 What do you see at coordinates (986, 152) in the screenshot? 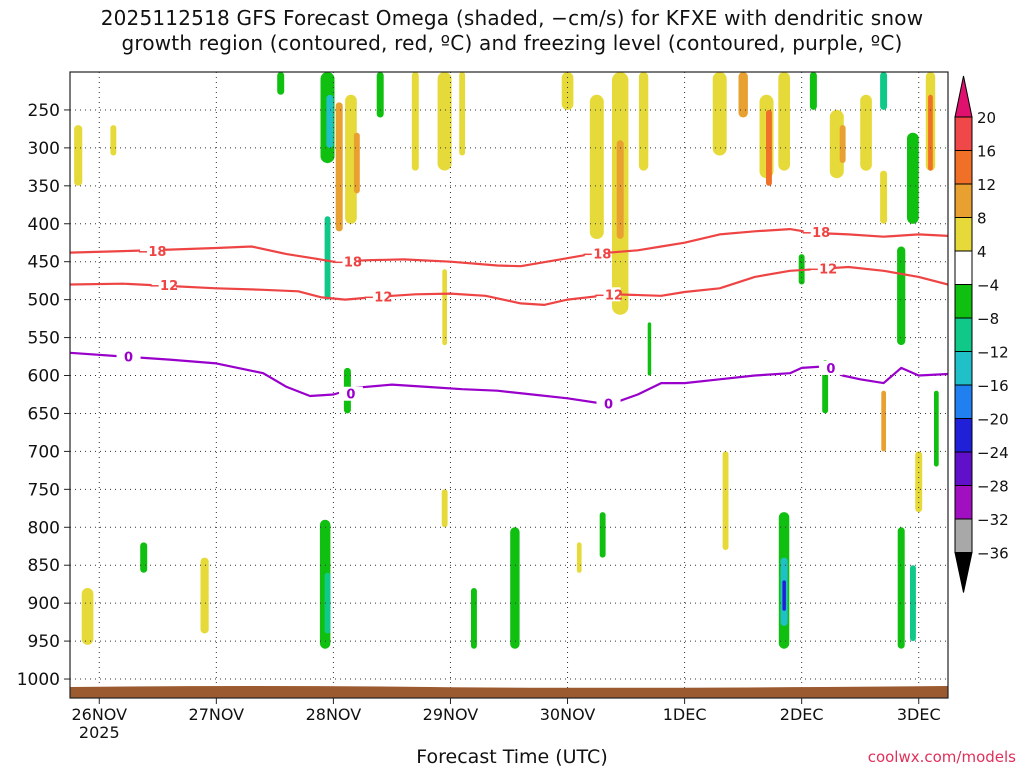
I see `colorbar-label: 16` at bounding box center [986, 152].